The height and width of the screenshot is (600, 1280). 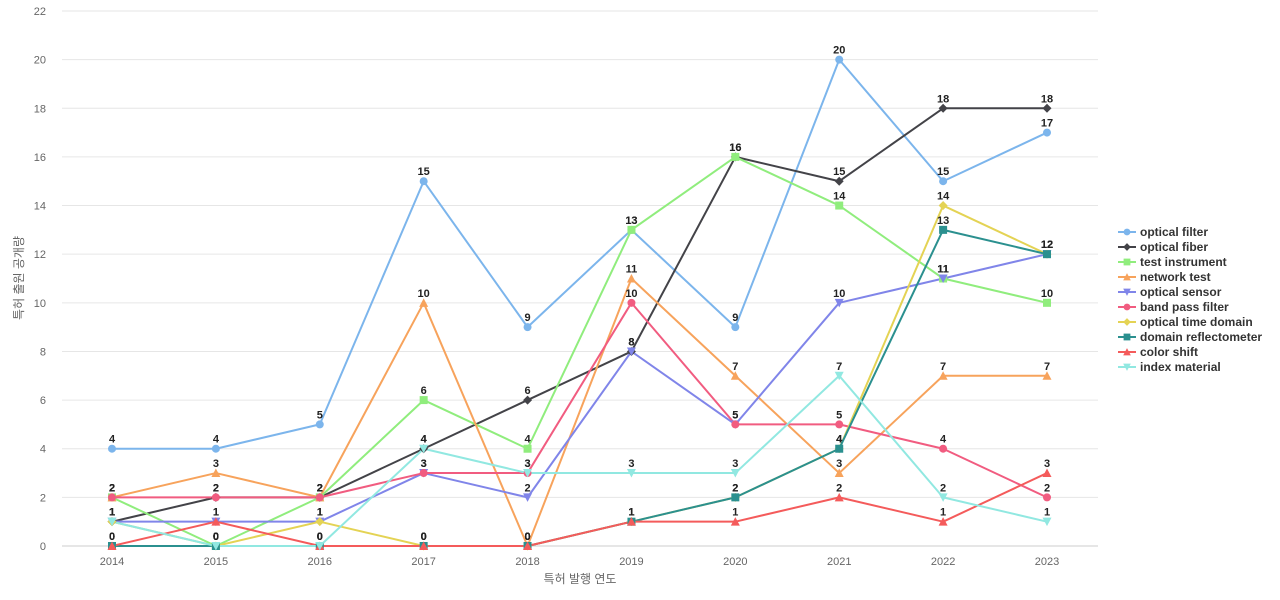 I want to click on legend-item: optical filter, so click(x=1190, y=231).